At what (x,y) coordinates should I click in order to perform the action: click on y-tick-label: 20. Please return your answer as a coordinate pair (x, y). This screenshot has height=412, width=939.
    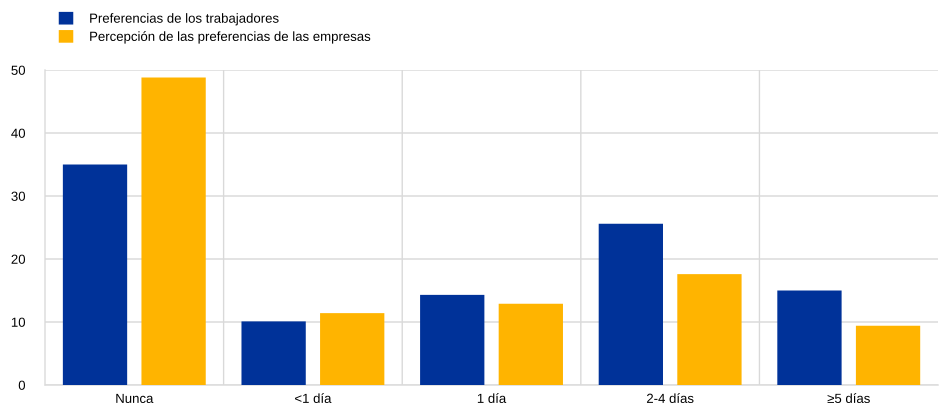
    Looking at the image, I should click on (19, 259).